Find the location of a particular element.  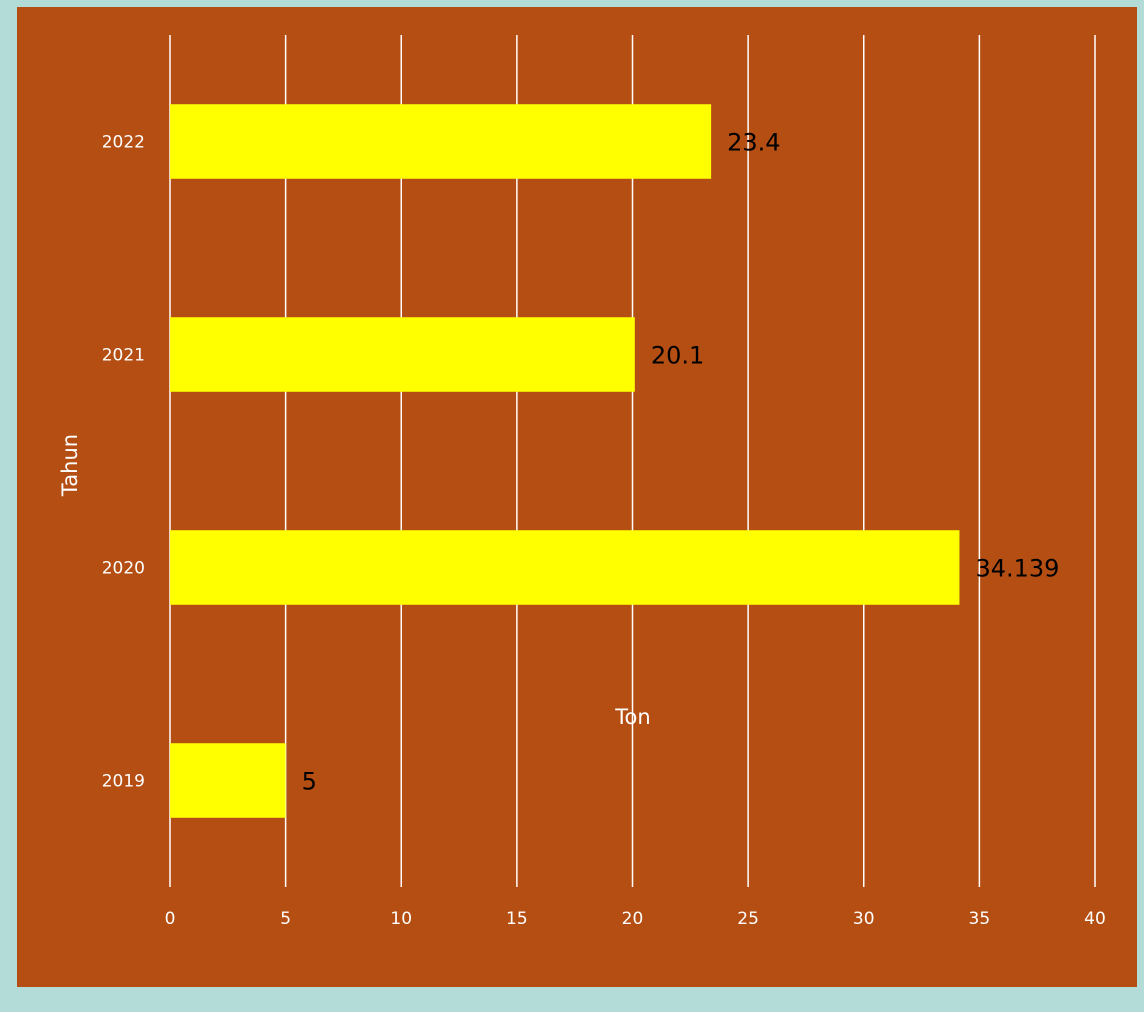

data-label-2020: 34.139 is located at coordinates (1017, 569).